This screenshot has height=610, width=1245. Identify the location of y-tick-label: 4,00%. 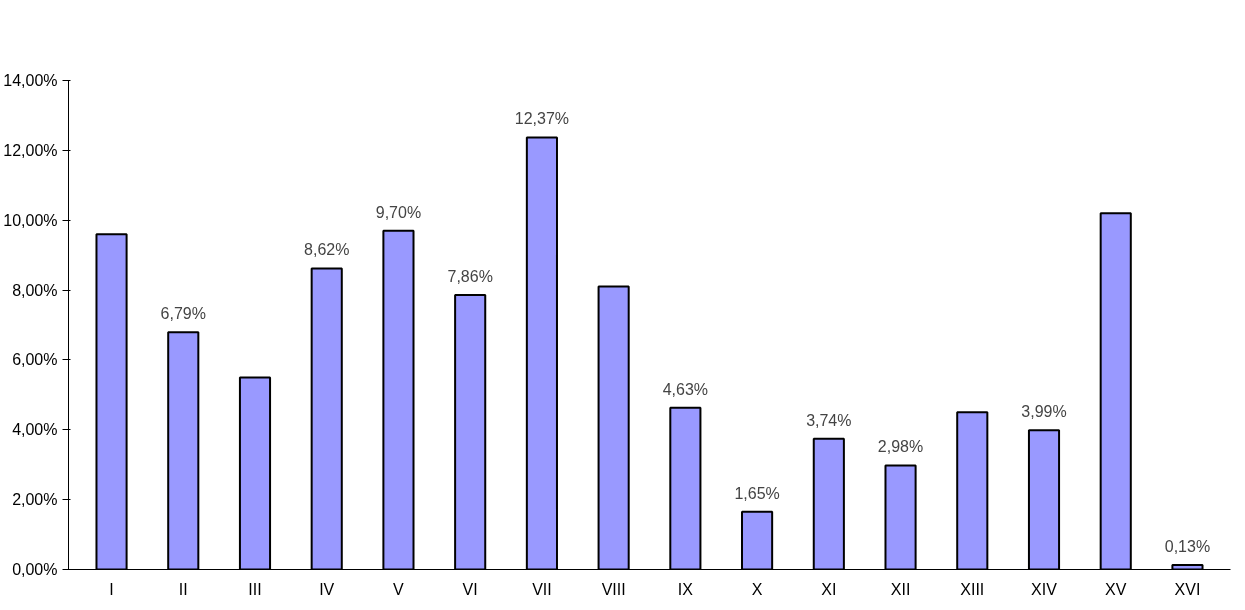
(35, 430).